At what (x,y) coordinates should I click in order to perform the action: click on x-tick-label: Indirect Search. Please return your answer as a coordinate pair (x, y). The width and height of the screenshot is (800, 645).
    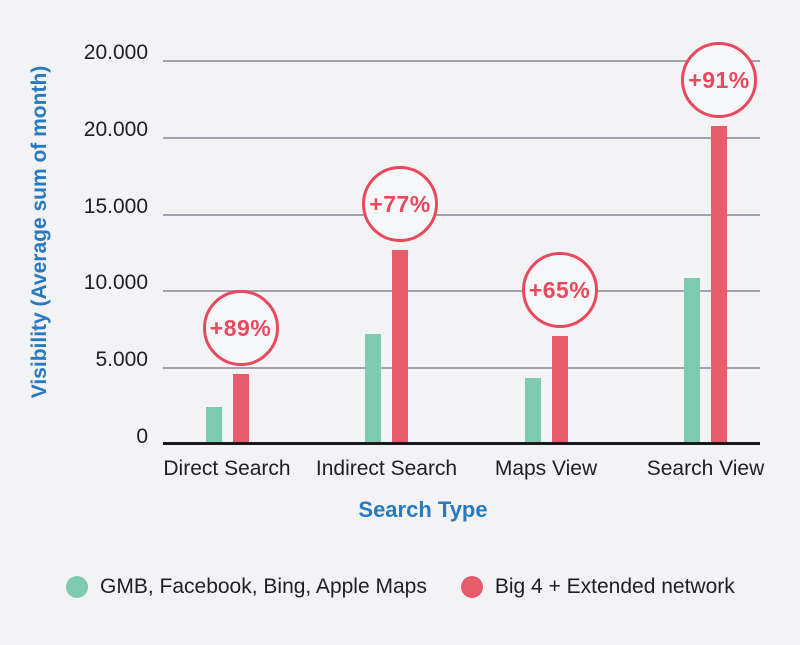
    Looking at the image, I should click on (386, 468).